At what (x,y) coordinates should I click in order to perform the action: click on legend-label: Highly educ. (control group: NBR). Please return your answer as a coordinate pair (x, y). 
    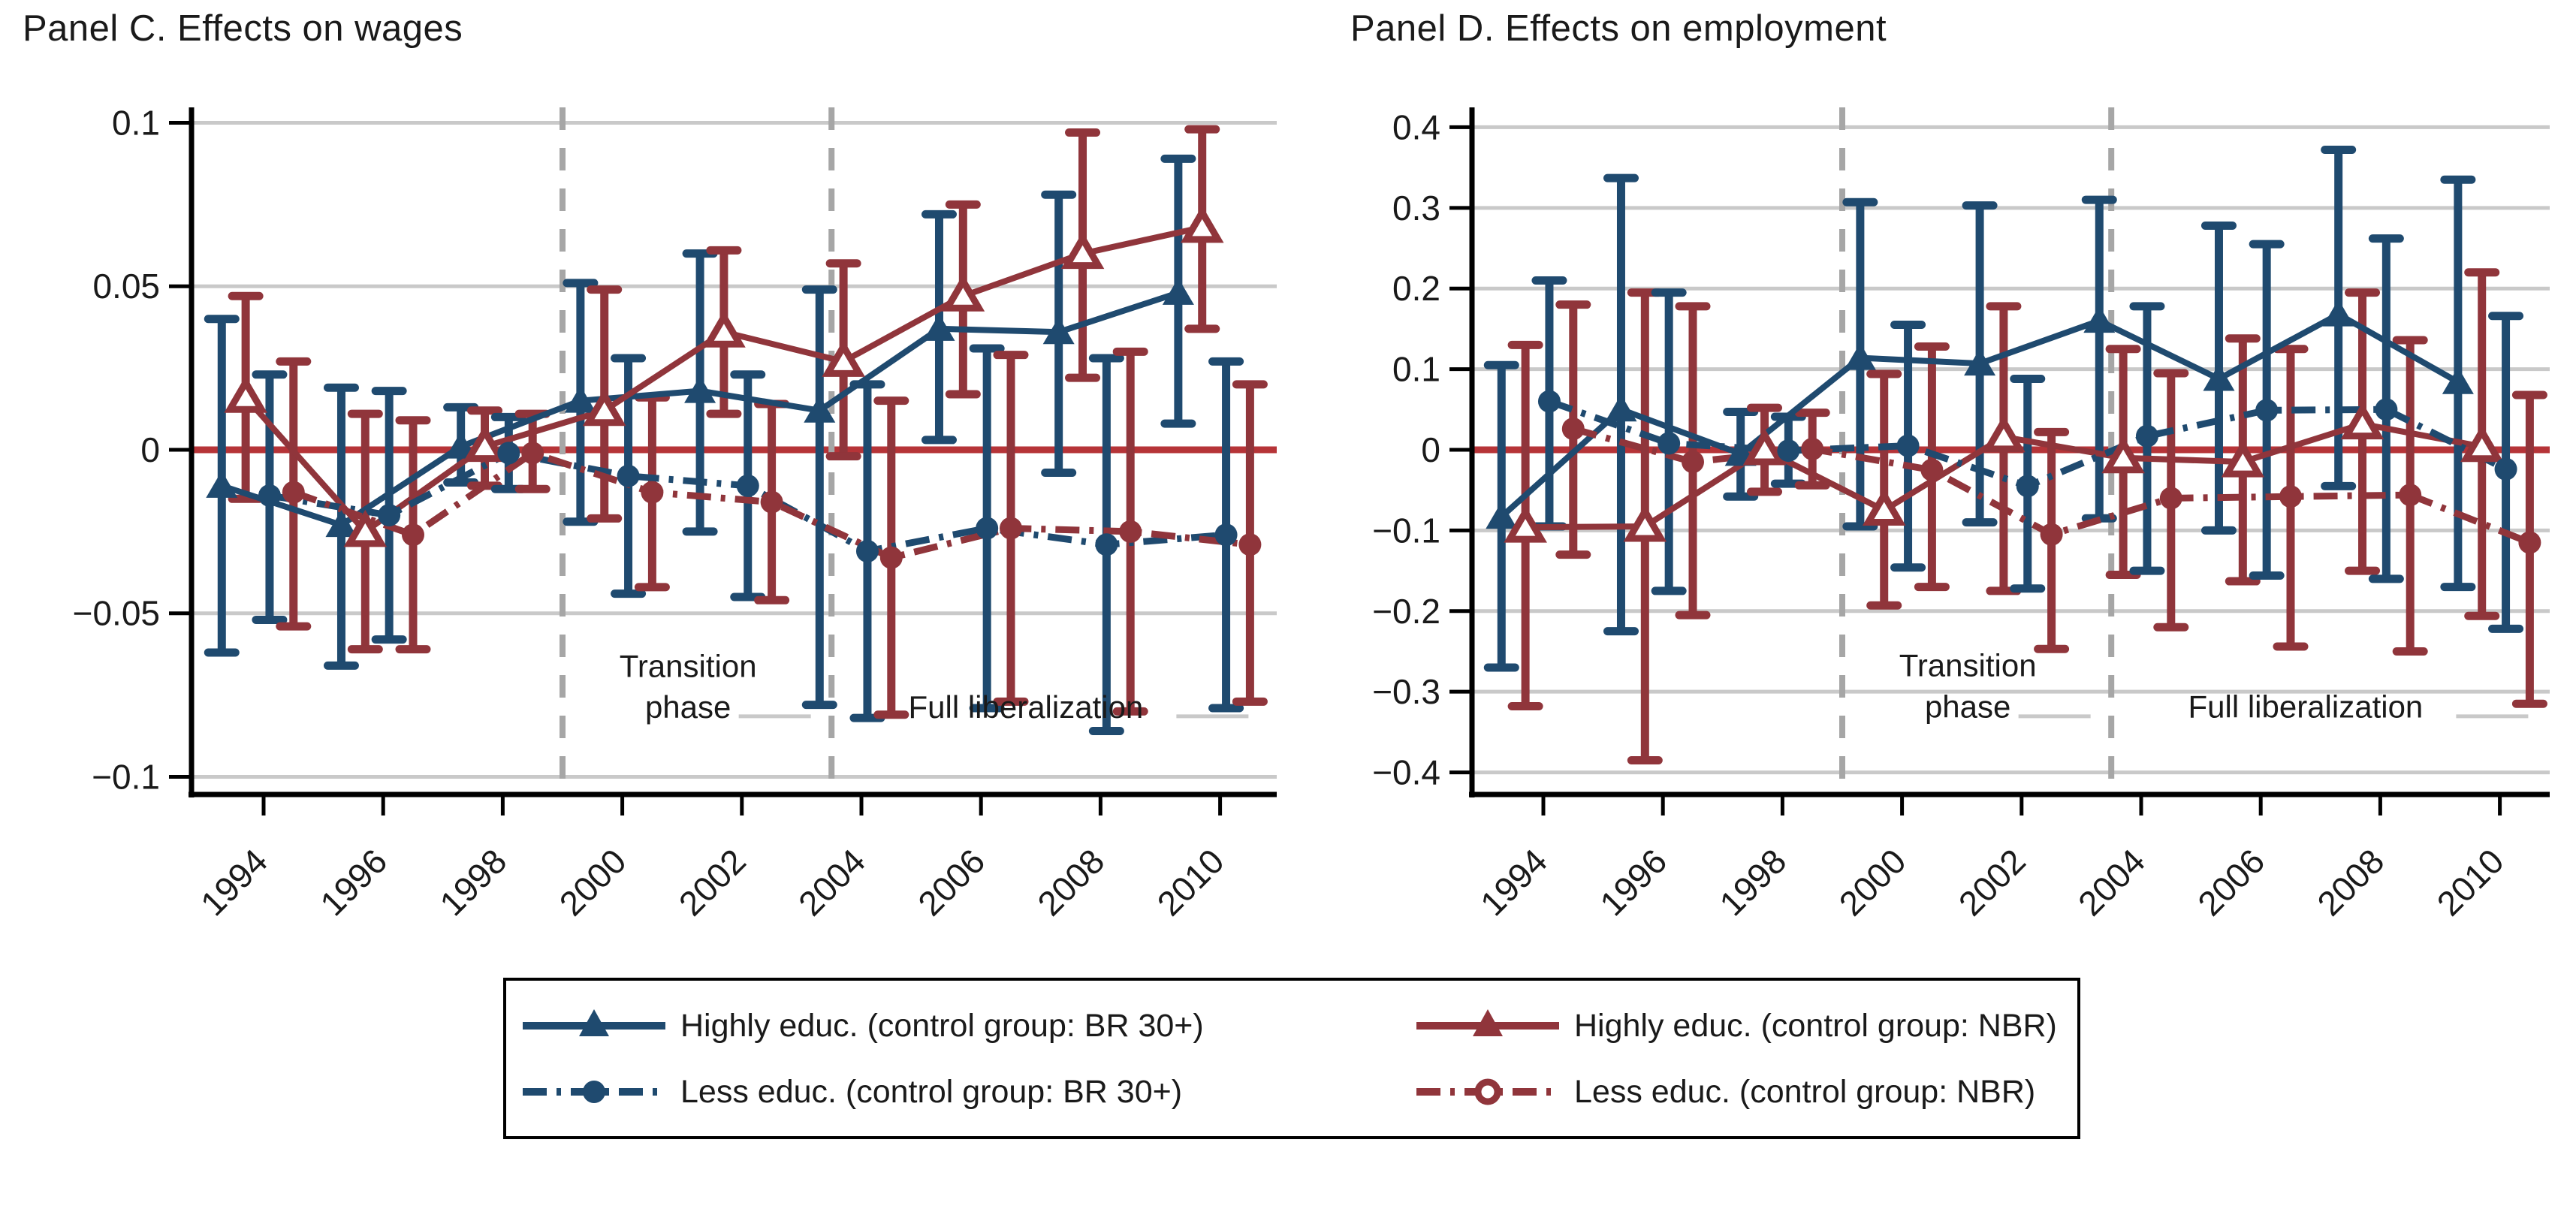
    Looking at the image, I should click on (1816, 1026).